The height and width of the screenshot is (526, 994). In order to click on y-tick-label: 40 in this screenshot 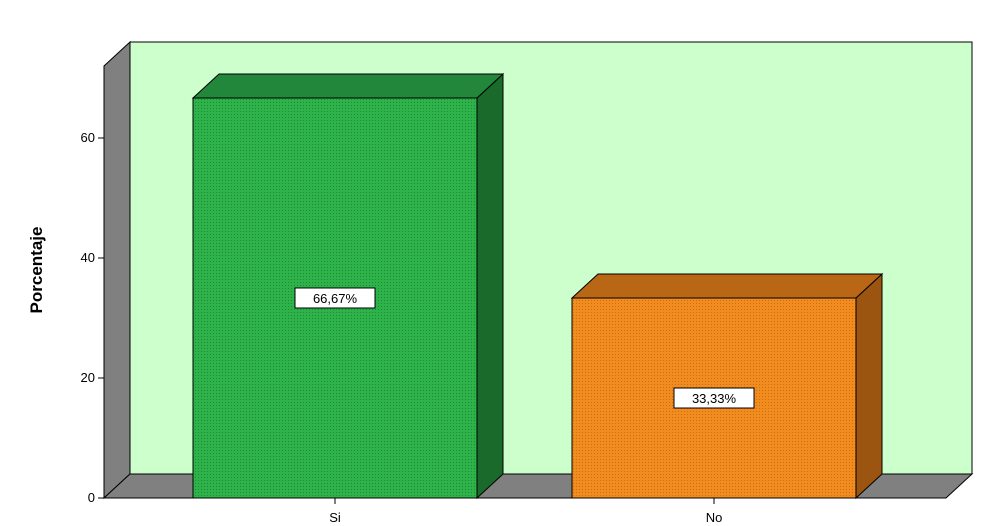, I will do `click(88, 257)`.